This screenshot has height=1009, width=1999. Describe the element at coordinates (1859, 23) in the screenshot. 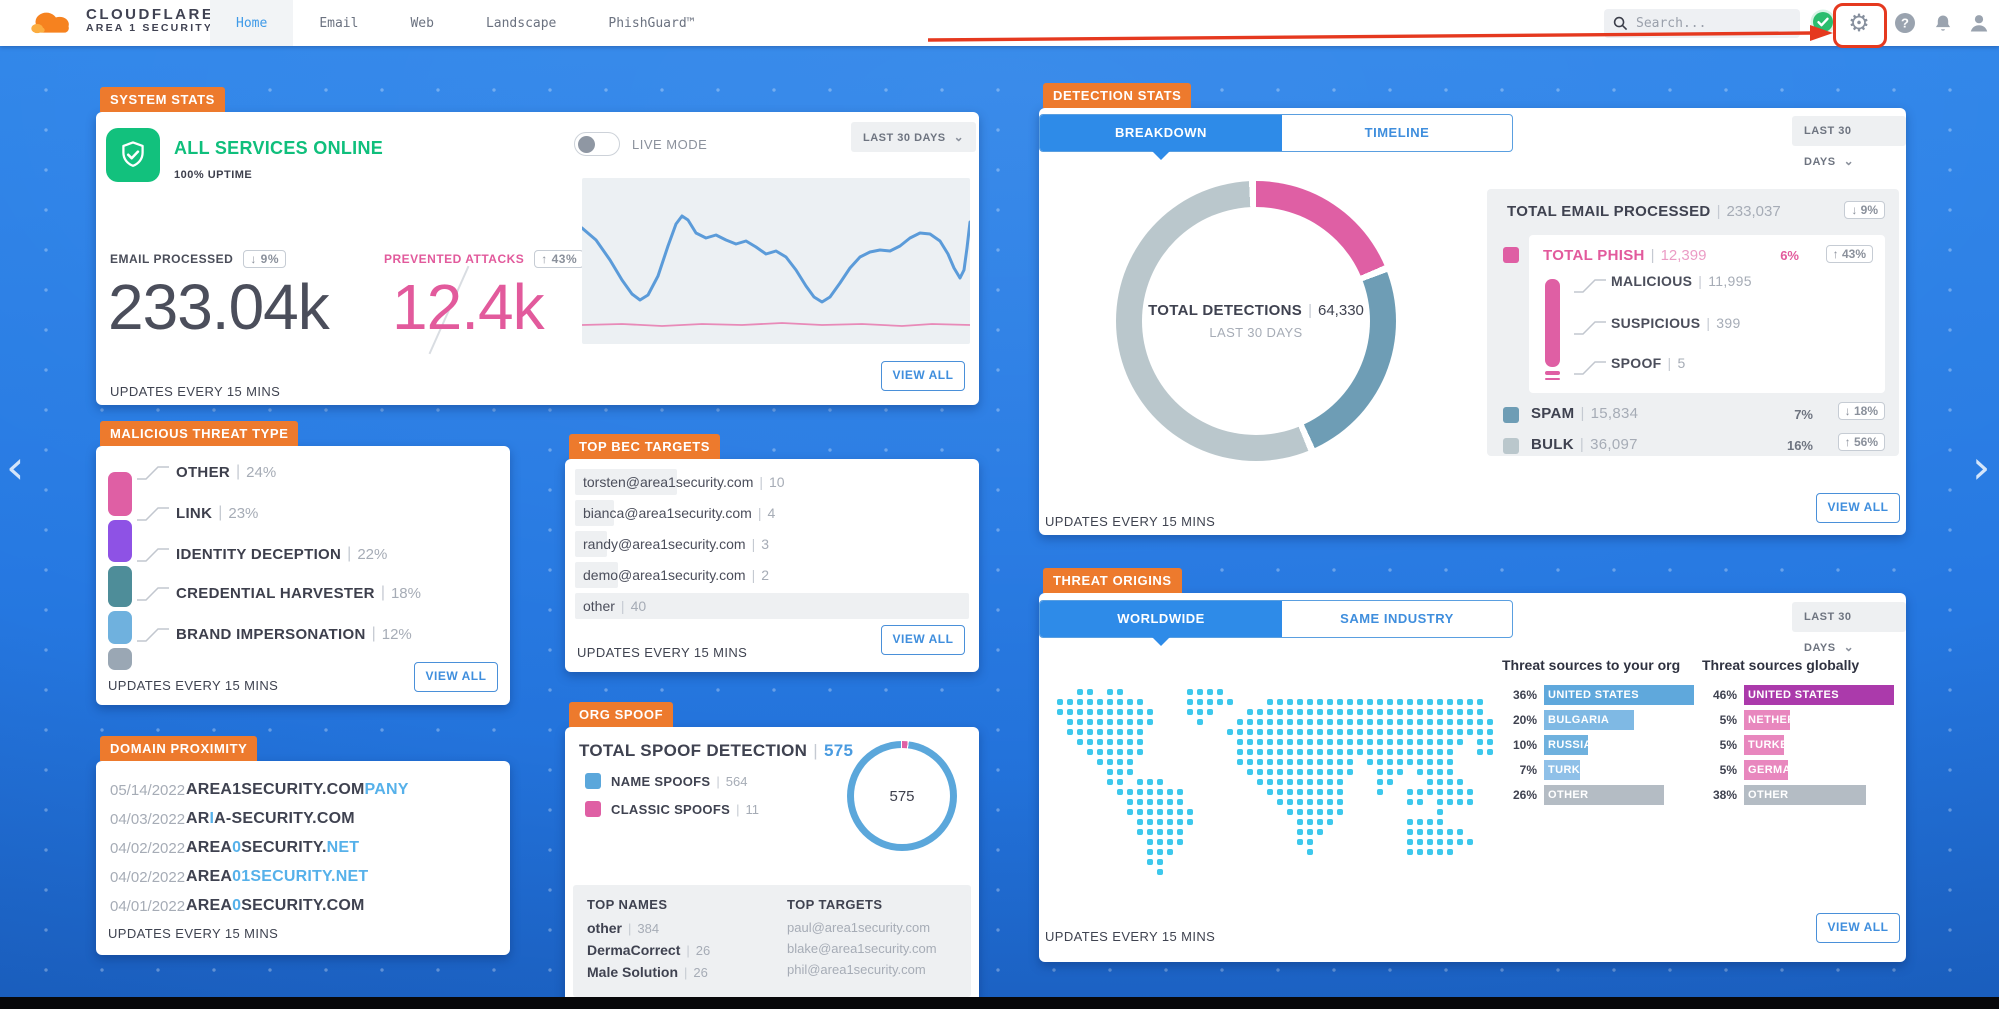

I see `settings-gear-icon: ⚙` at that location.